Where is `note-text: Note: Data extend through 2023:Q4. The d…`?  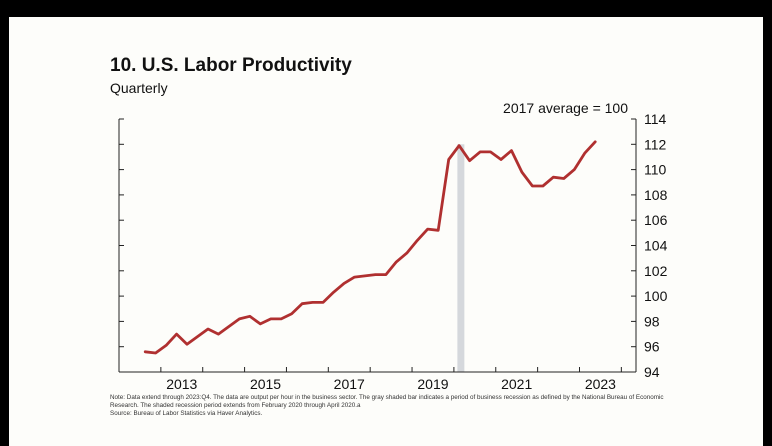 note-text: Note: Data extend through 2023:Q4. The d… is located at coordinates (387, 401).